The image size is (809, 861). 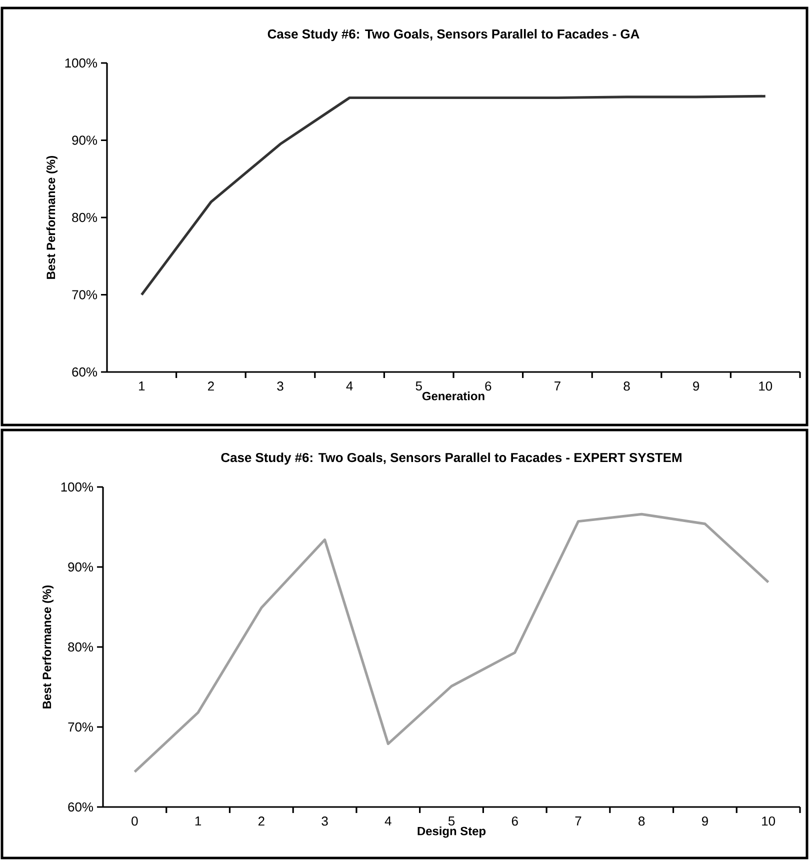 I want to click on x-axis-title: Design Step, so click(x=452, y=832).